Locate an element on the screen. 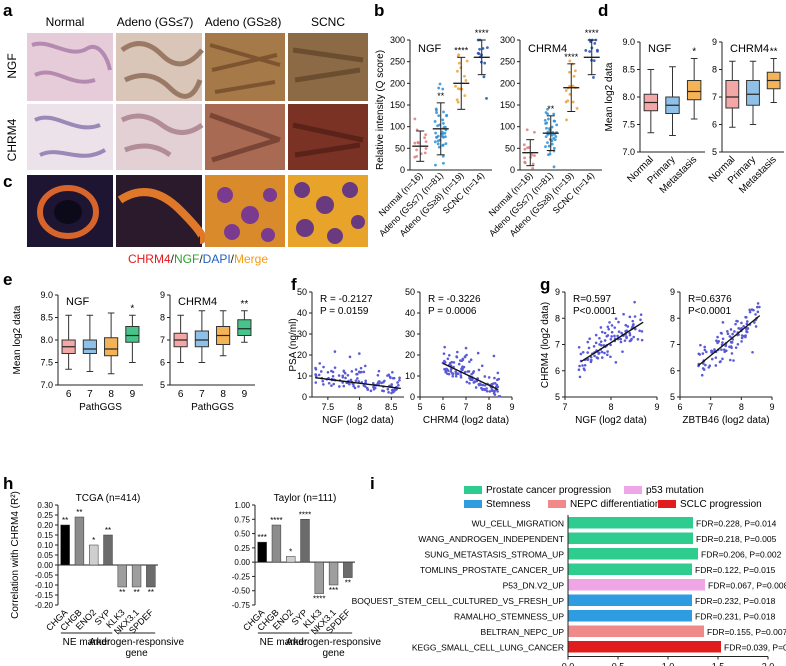 This screenshot has height=666, width=786. row-label-ngf: NGF is located at coordinates (12, 65).